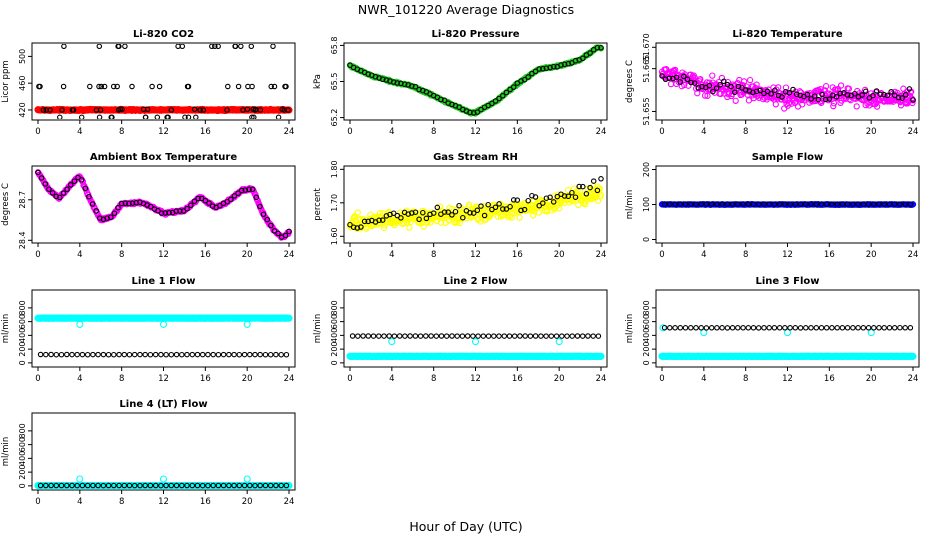 The image size is (936, 540). What do you see at coordinates (22, 56) in the screenshot?
I see `y-tick-label: 500` at bounding box center [22, 56].